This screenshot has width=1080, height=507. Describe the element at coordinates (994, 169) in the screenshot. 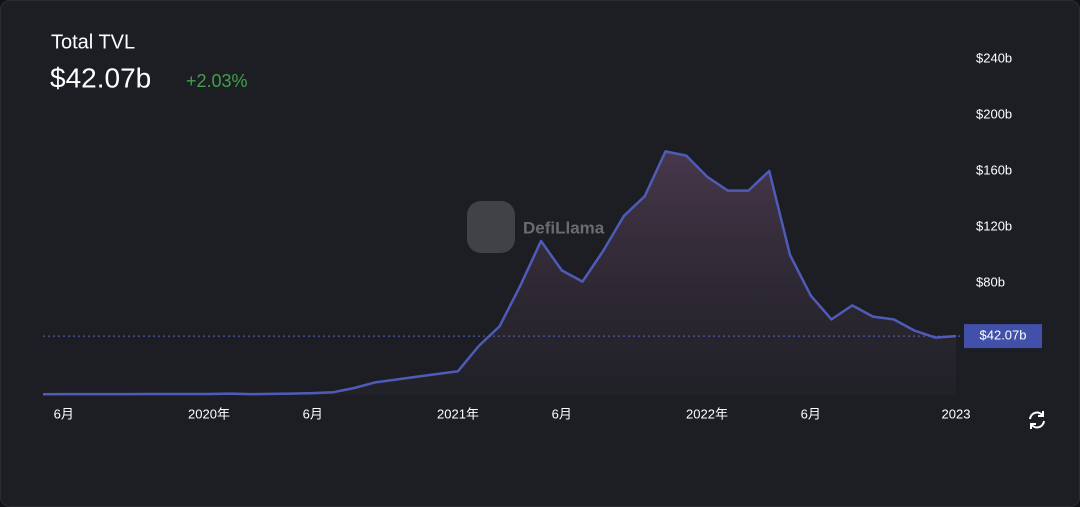

I see `y-tick-label: $160b` at that location.